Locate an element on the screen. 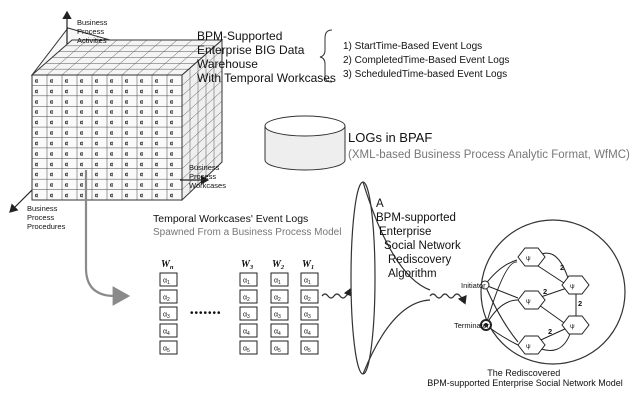  workcase-header: W3 is located at coordinates (247, 265).